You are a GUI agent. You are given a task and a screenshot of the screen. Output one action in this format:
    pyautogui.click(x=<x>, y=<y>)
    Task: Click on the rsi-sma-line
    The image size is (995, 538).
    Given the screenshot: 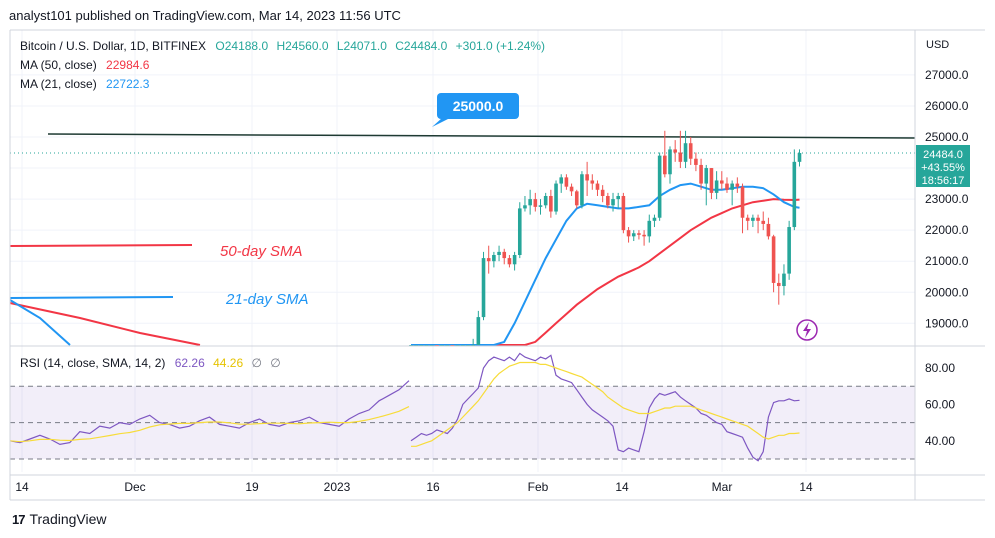 What is the action you would take?
    pyautogui.click(x=605, y=404)
    